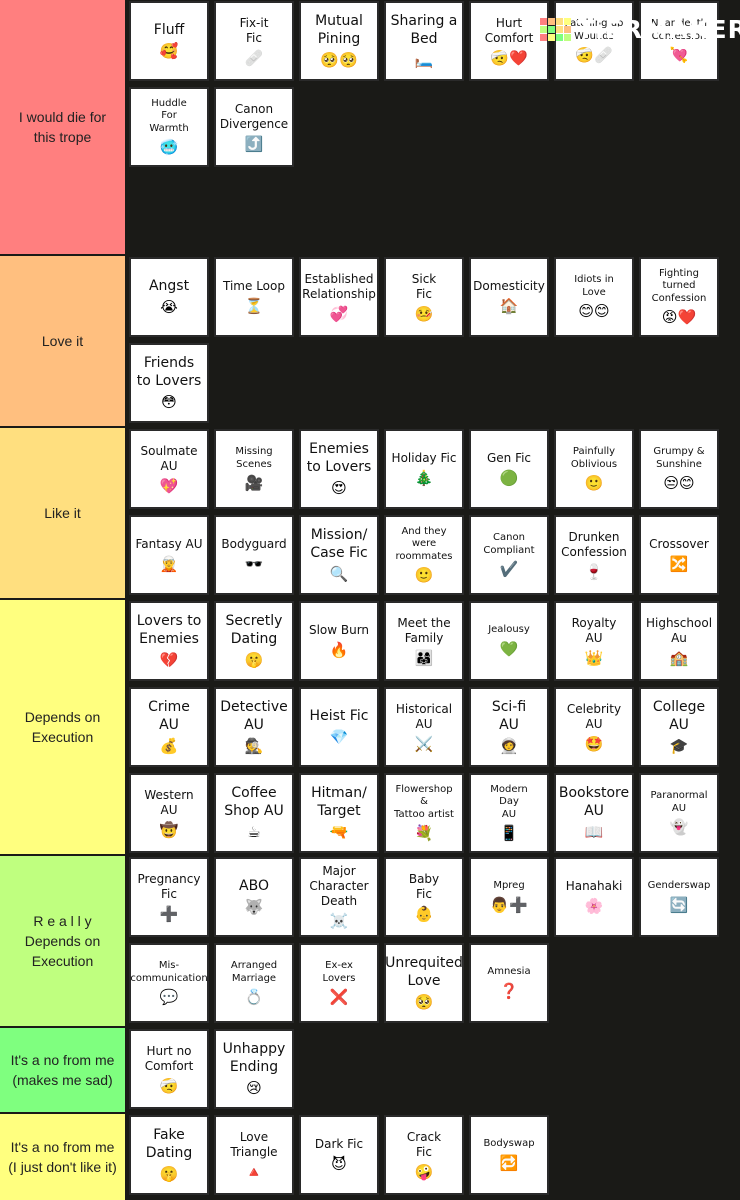 The image size is (740, 1200). Describe the element at coordinates (594, 727) in the screenshot. I see `trope-card-celebrity-au: Celebrity AU 🤩` at that location.